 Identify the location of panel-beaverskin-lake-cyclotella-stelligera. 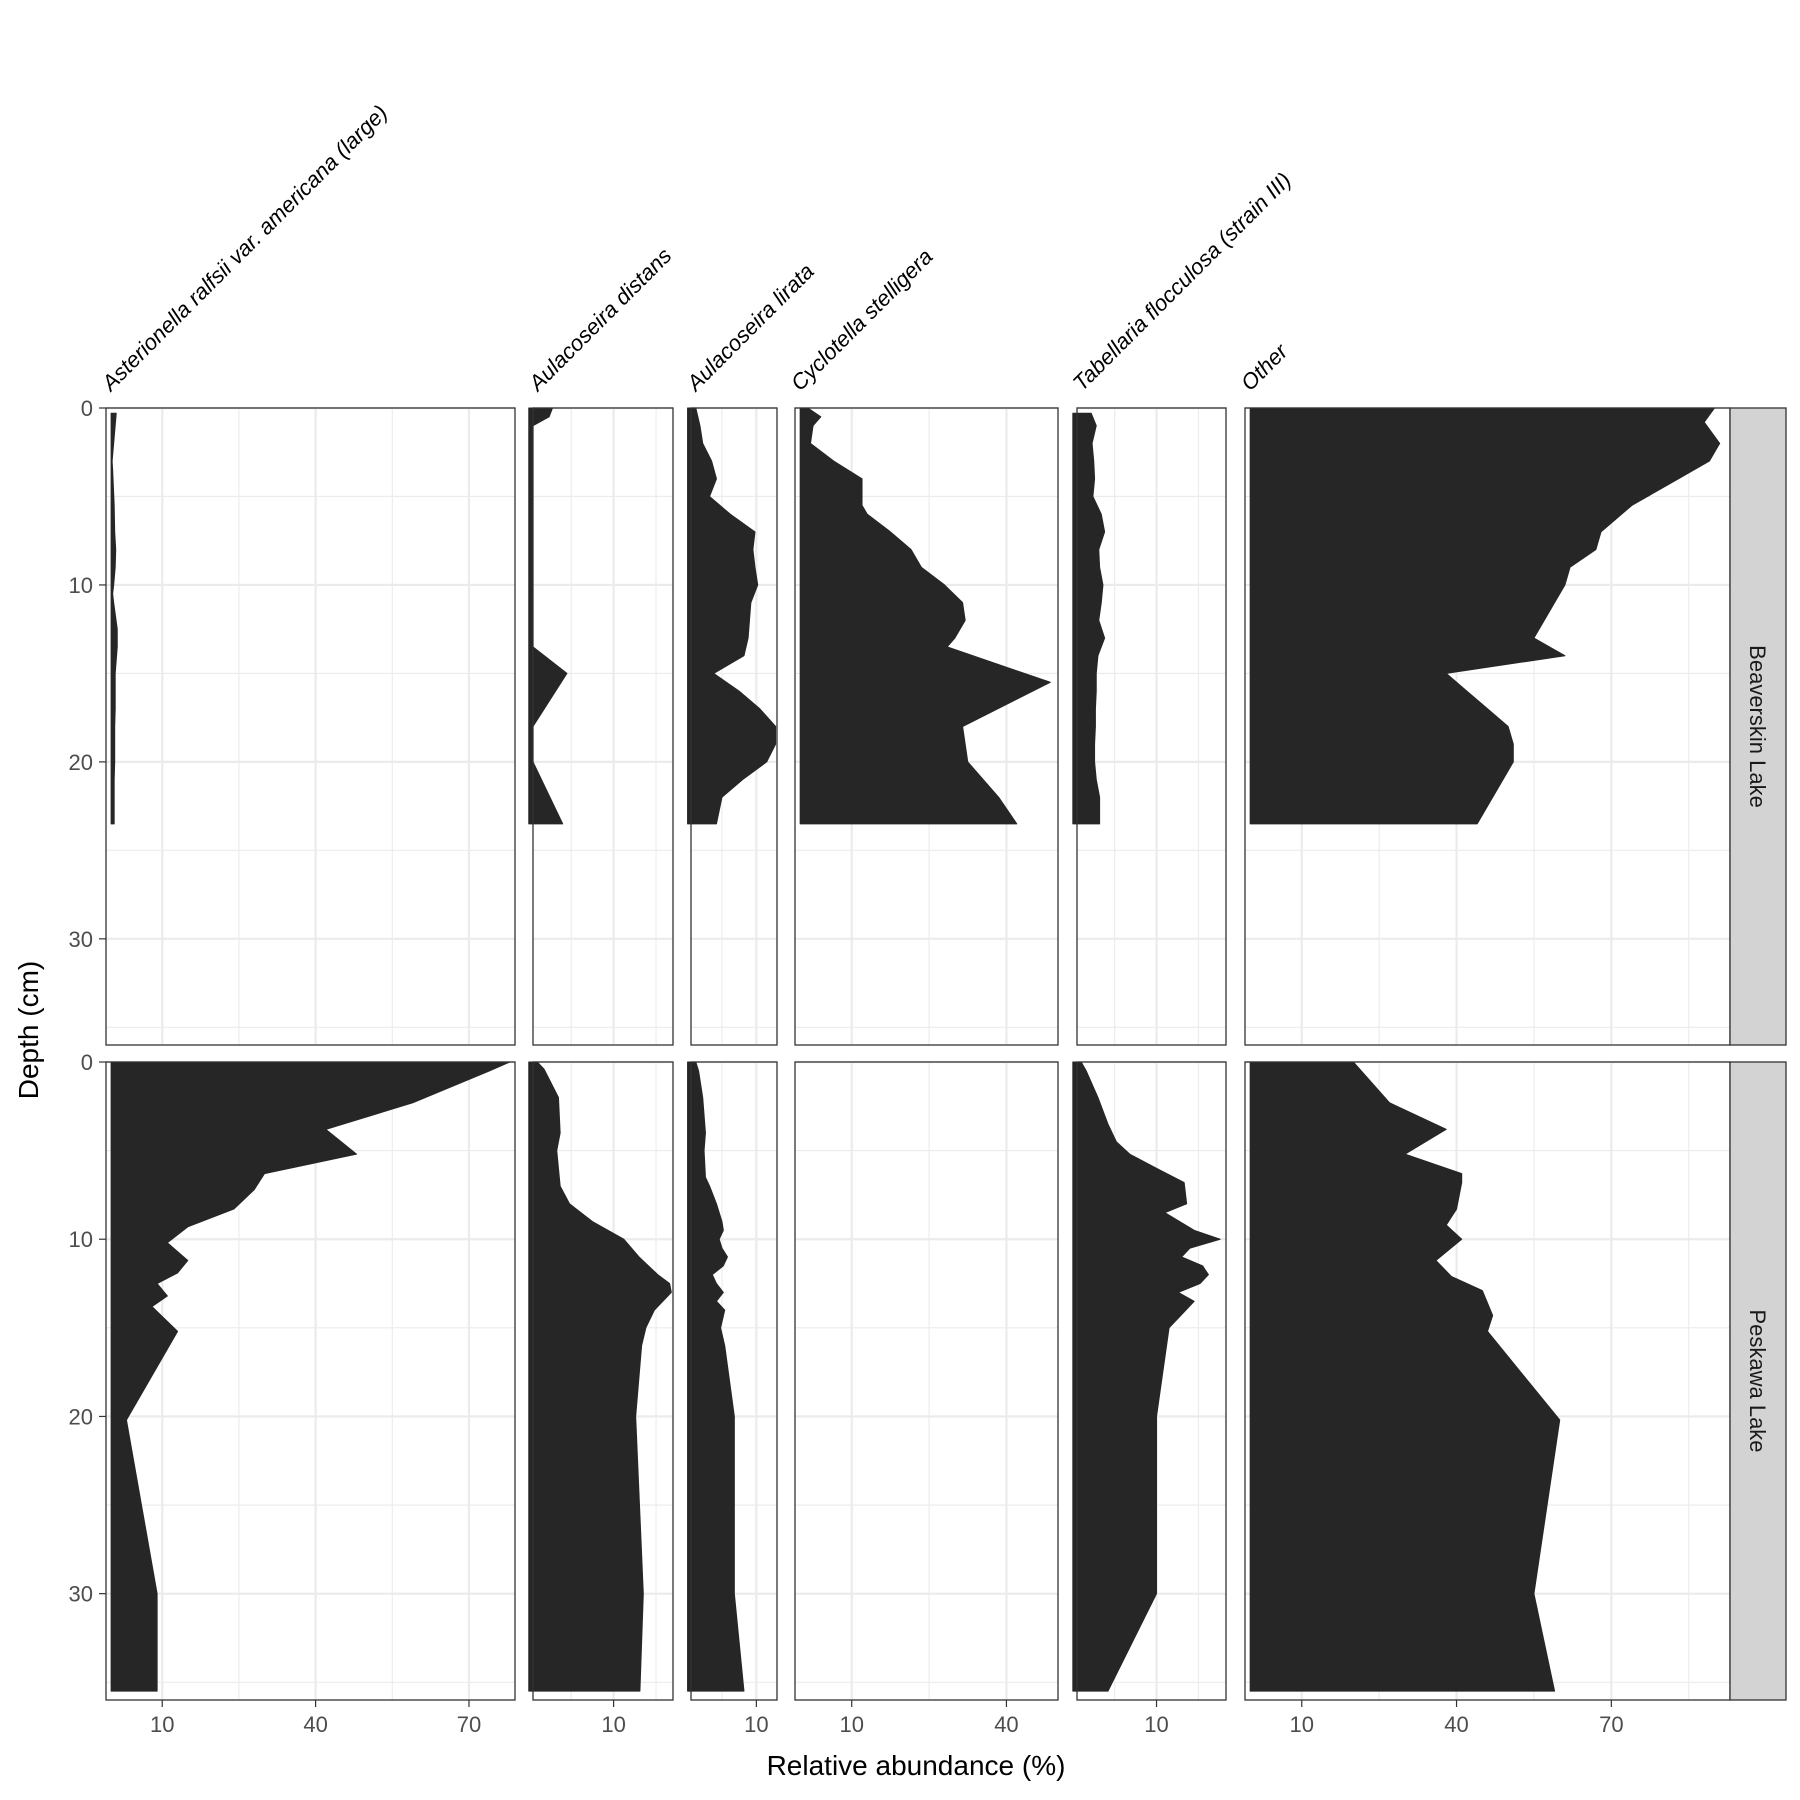
(926, 726).